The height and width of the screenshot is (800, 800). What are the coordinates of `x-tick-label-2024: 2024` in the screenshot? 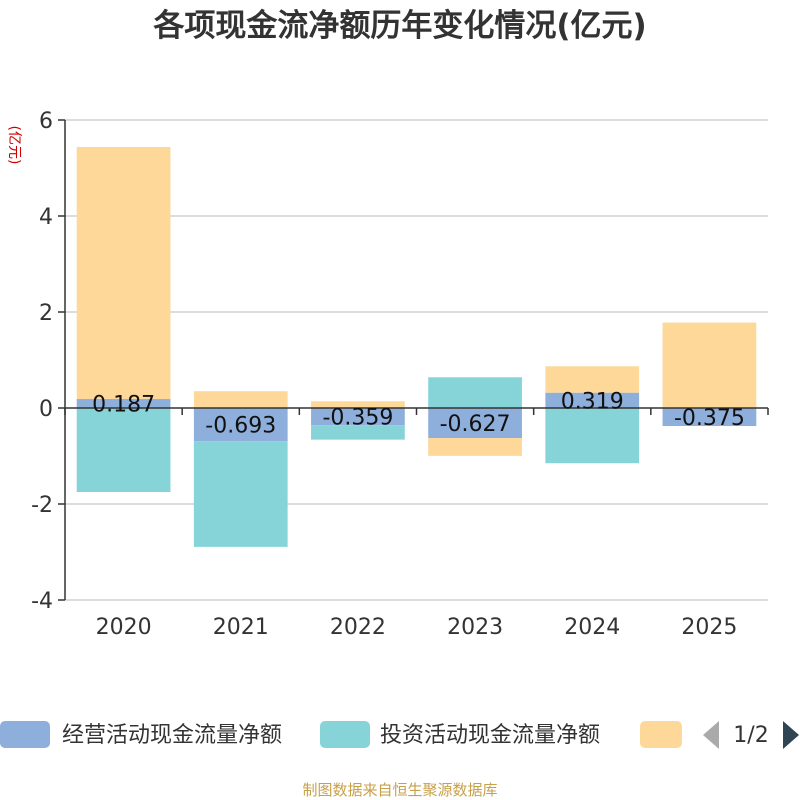 It's located at (592, 627).